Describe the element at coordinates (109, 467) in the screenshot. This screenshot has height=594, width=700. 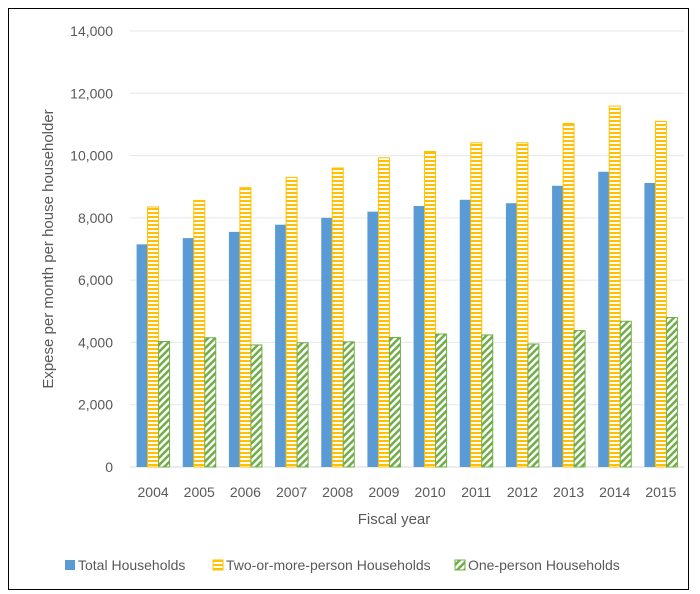
I see `y-tick-label: 0` at that location.